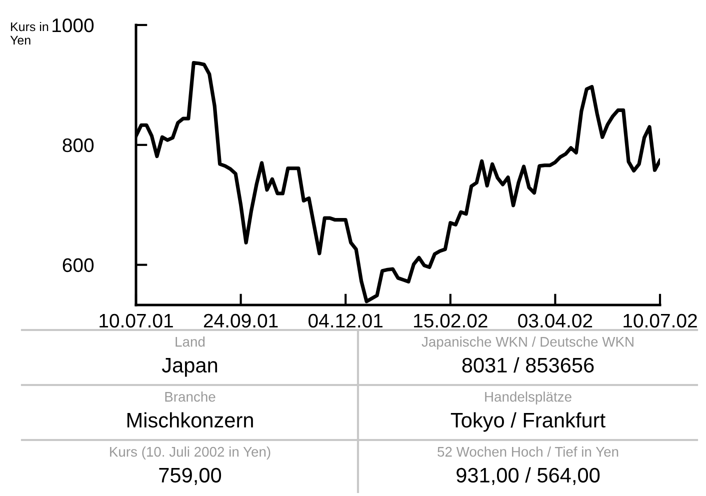  What do you see at coordinates (190, 367) in the screenshot?
I see `text: Japan` at bounding box center [190, 367].